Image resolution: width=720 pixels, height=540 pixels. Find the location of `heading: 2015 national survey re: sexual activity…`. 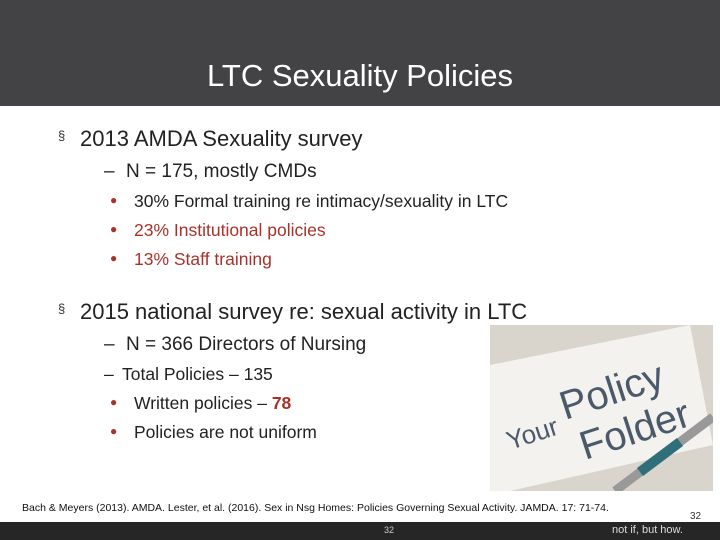

heading: 2015 national survey re: sexual activity… is located at coordinates (304, 311).